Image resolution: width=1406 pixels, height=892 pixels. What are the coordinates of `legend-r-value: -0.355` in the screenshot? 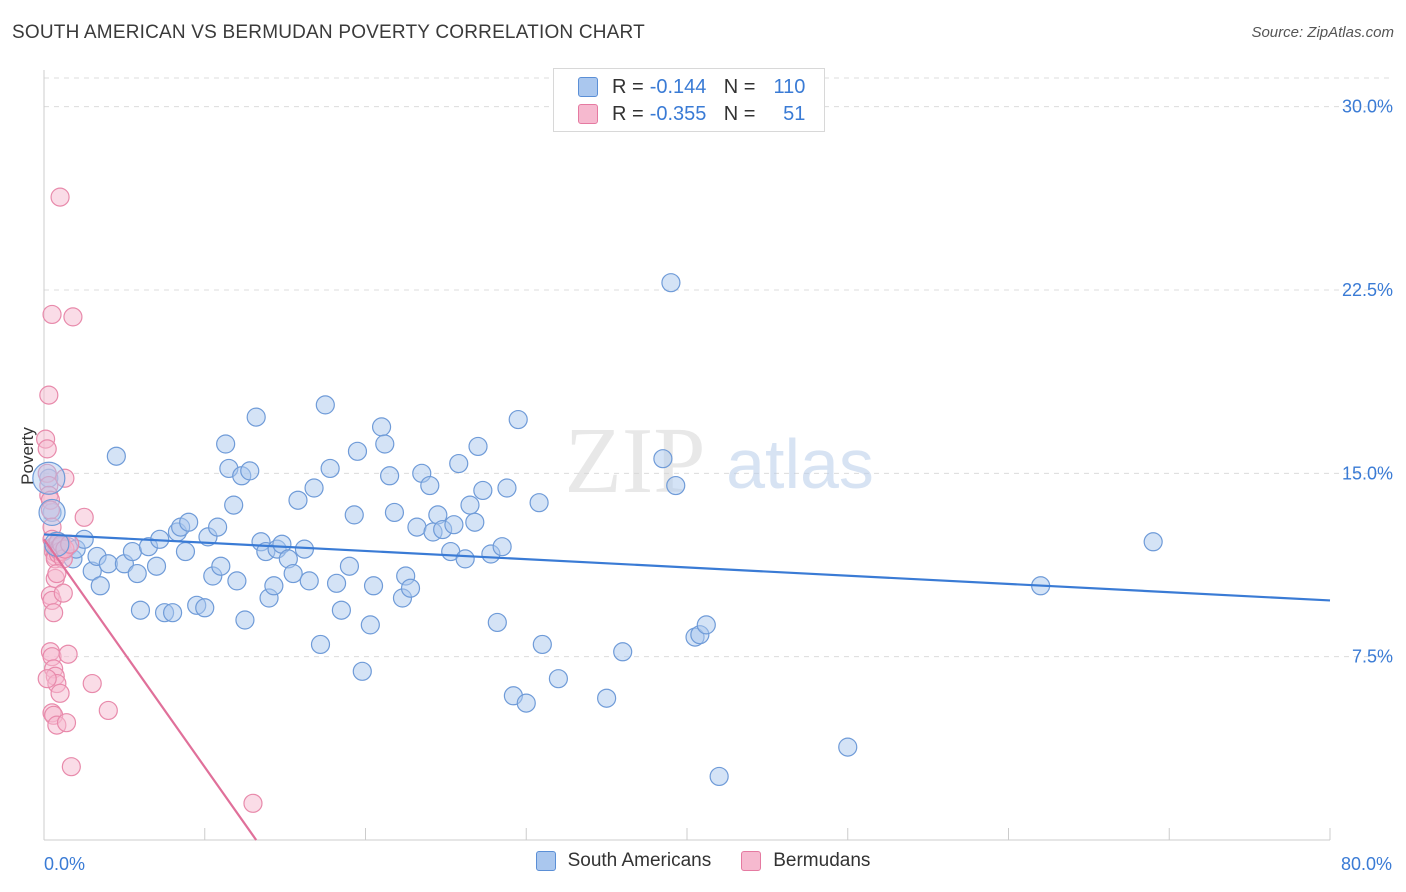 It's located at (678, 113).